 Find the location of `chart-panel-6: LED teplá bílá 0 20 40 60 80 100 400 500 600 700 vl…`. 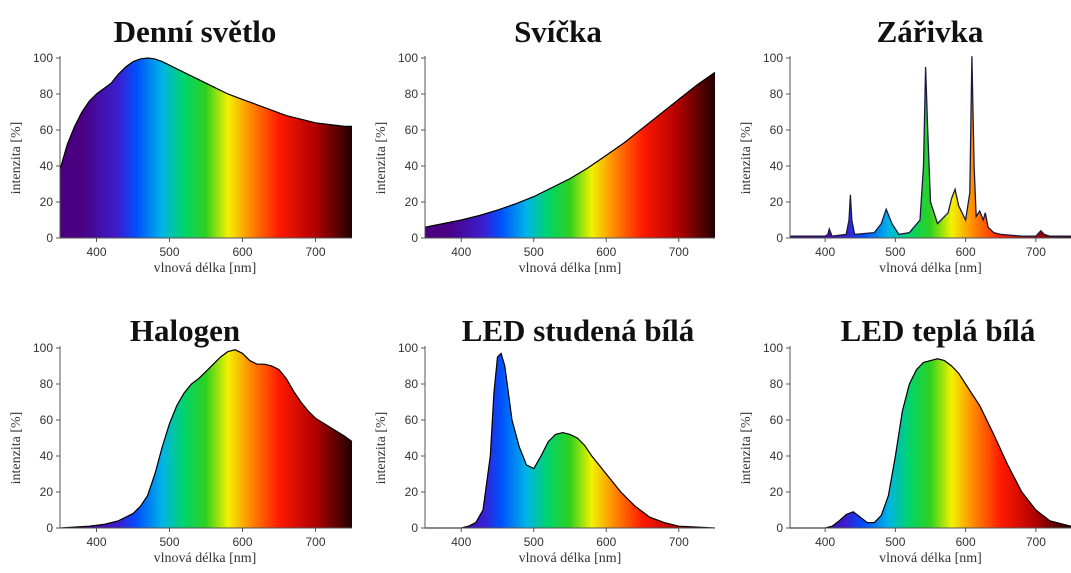

chart-panel-6: LED teplá bílá 0 20 40 60 80 100 400 500 600 700 vl… is located at coordinates (905, 439).